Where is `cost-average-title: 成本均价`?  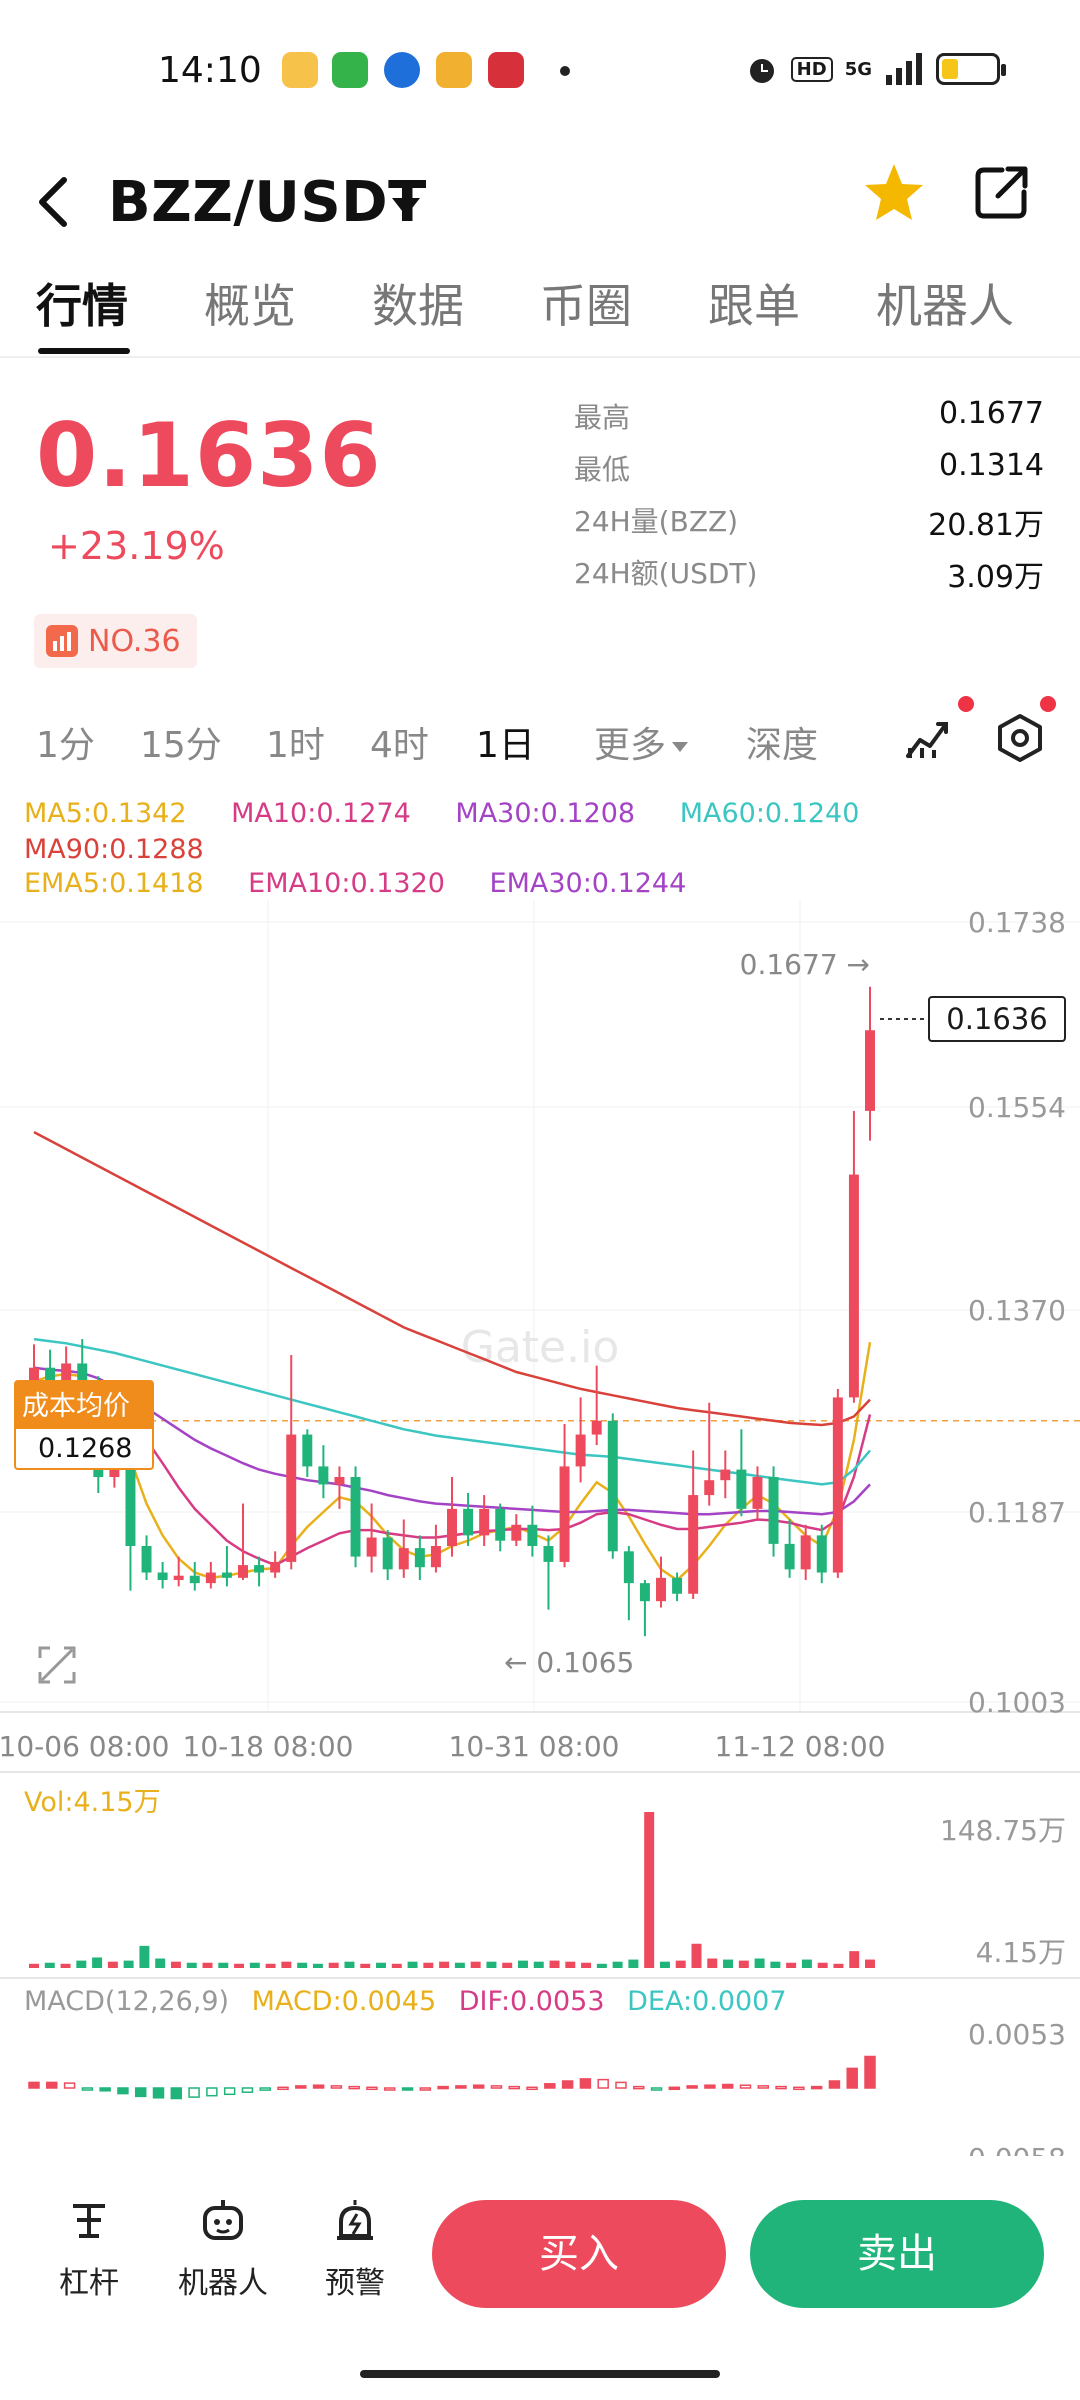 cost-average-title: 成本均价 is located at coordinates (84, 1403).